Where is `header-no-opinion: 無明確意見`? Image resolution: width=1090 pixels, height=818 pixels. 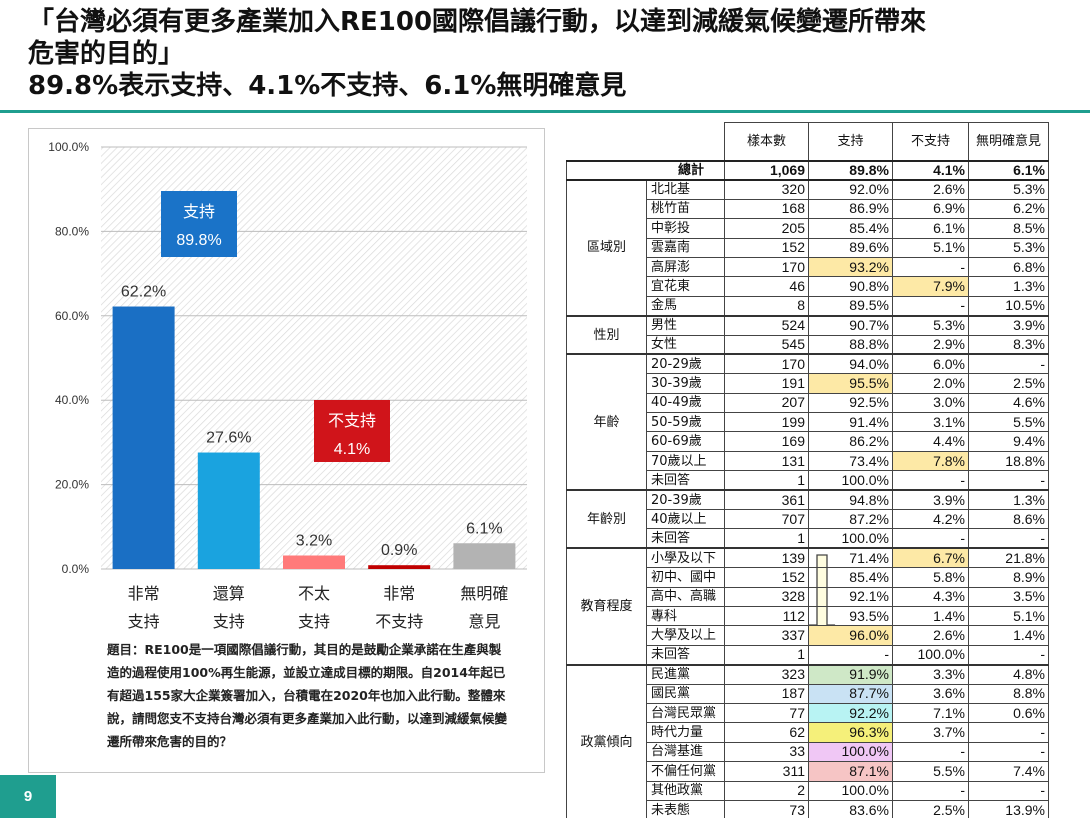 header-no-opinion: 無明確意見 is located at coordinates (1008, 141).